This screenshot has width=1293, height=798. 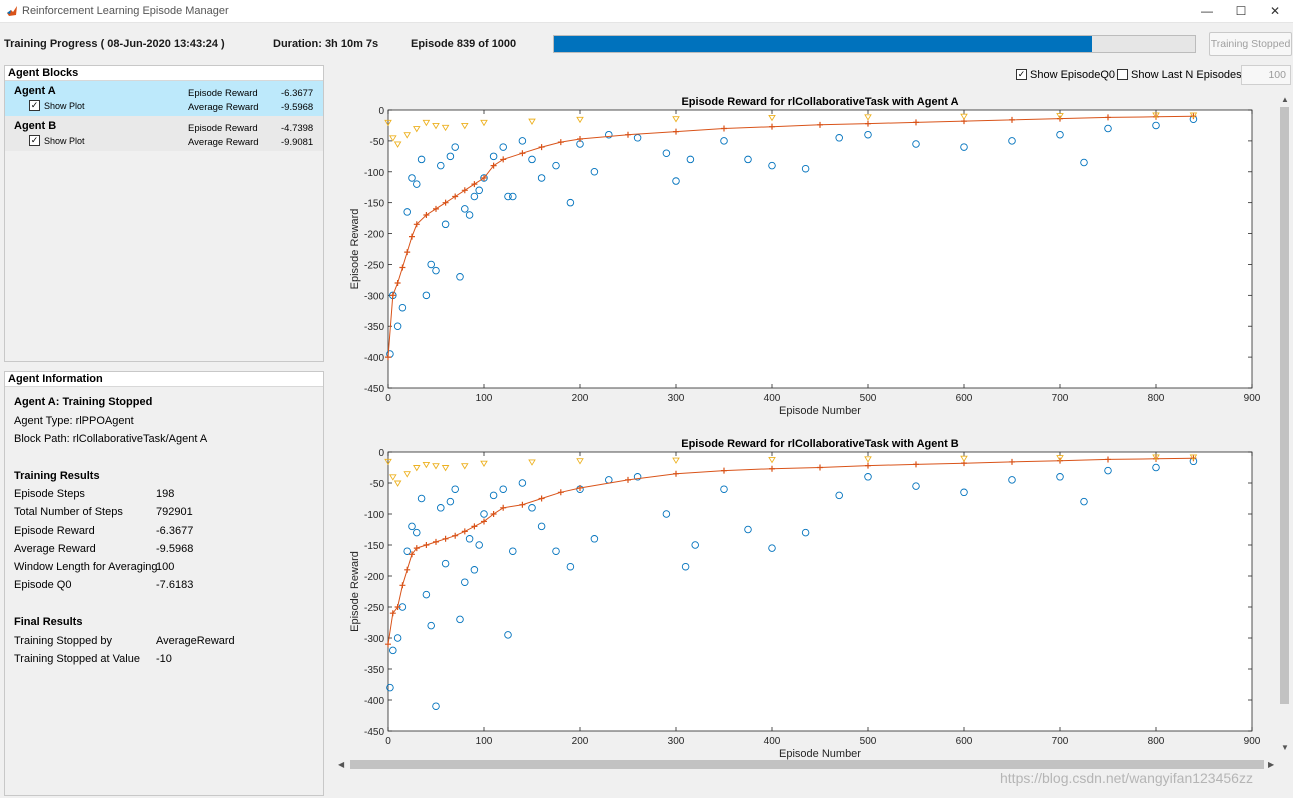 What do you see at coordinates (35, 126) in the screenshot?
I see `agent-name: Agent B` at bounding box center [35, 126].